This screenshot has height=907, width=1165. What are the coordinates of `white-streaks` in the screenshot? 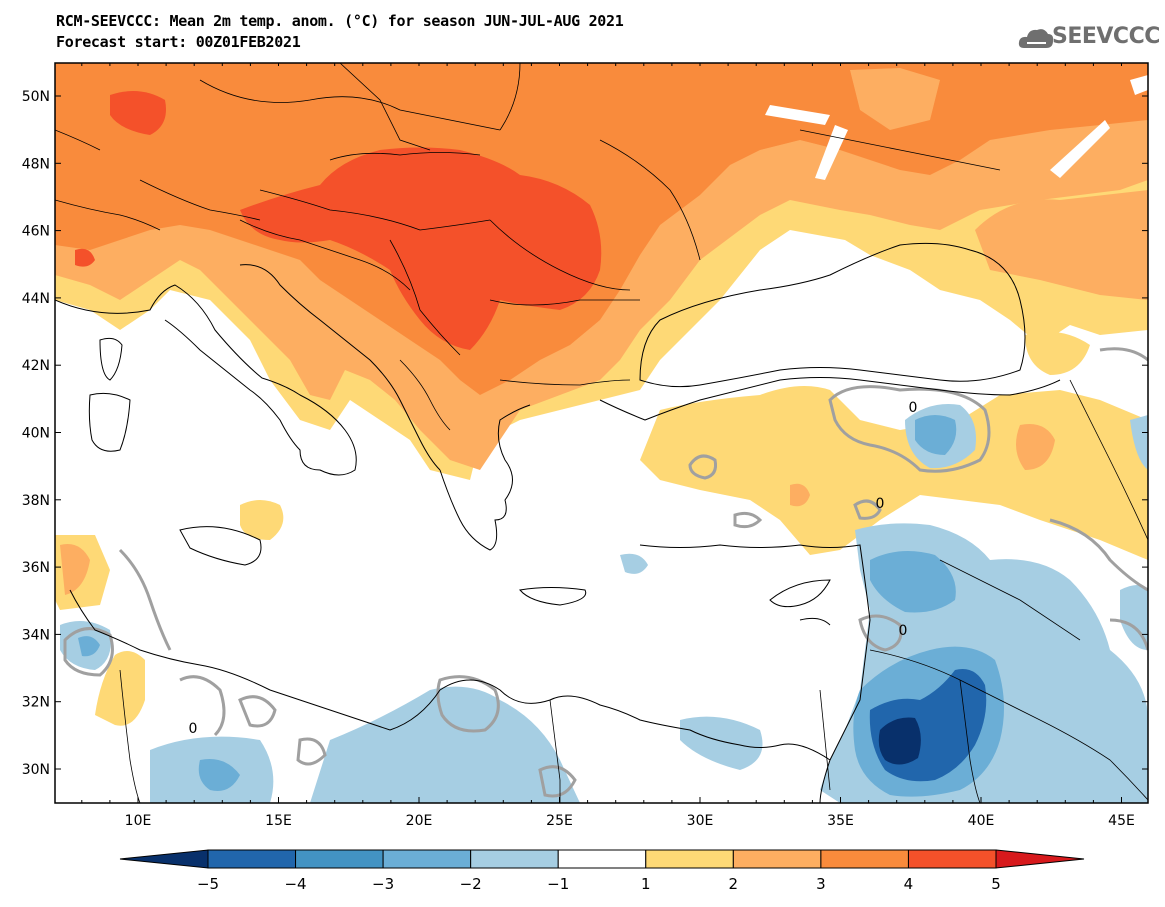 It's located at (956, 127).